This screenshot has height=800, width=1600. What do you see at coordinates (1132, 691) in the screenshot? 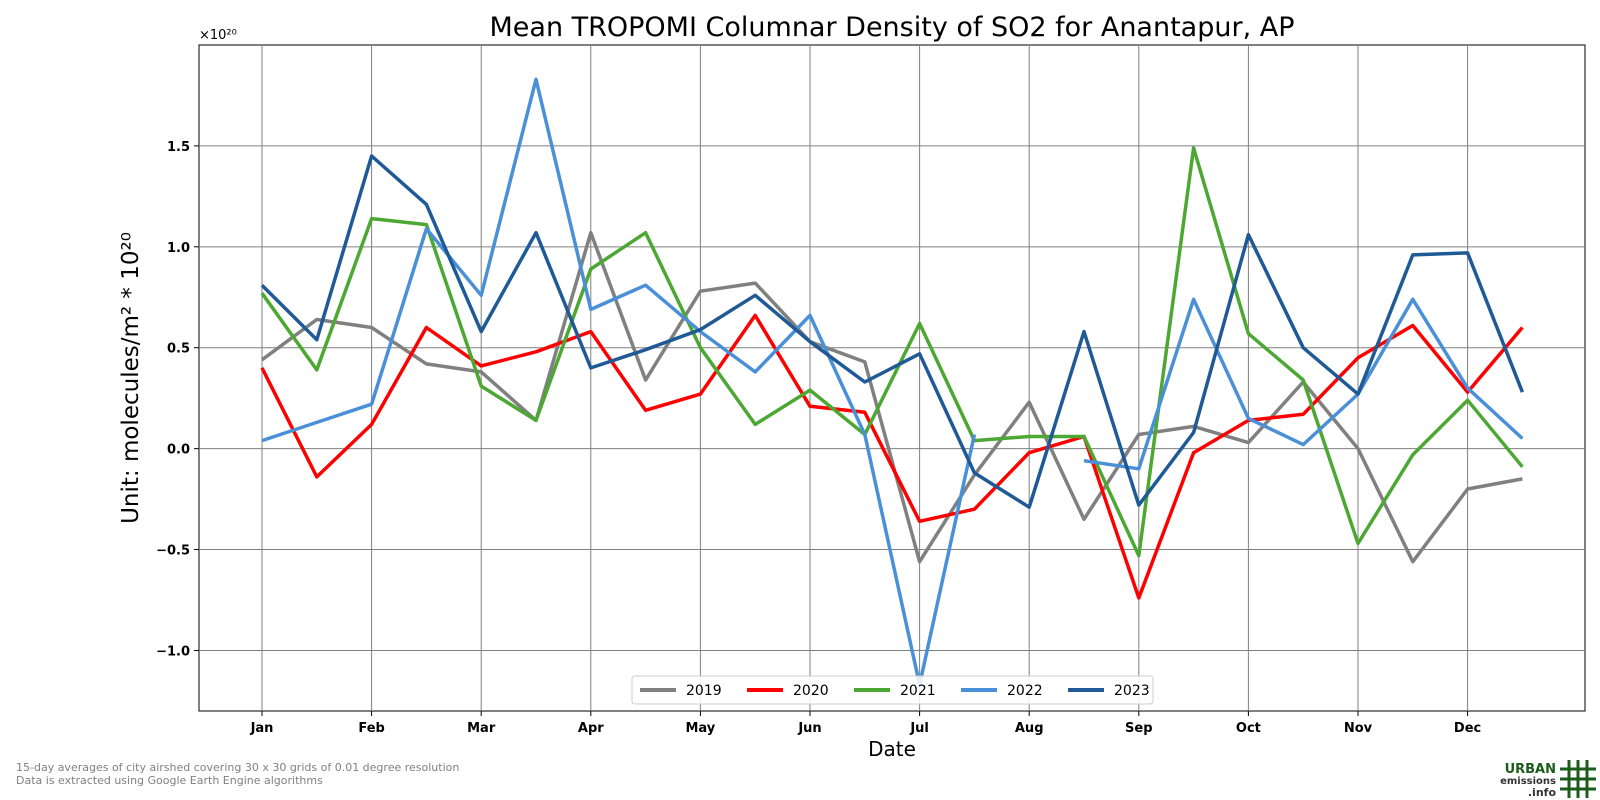
I see `legend-label-2023: 2023` at bounding box center [1132, 691].